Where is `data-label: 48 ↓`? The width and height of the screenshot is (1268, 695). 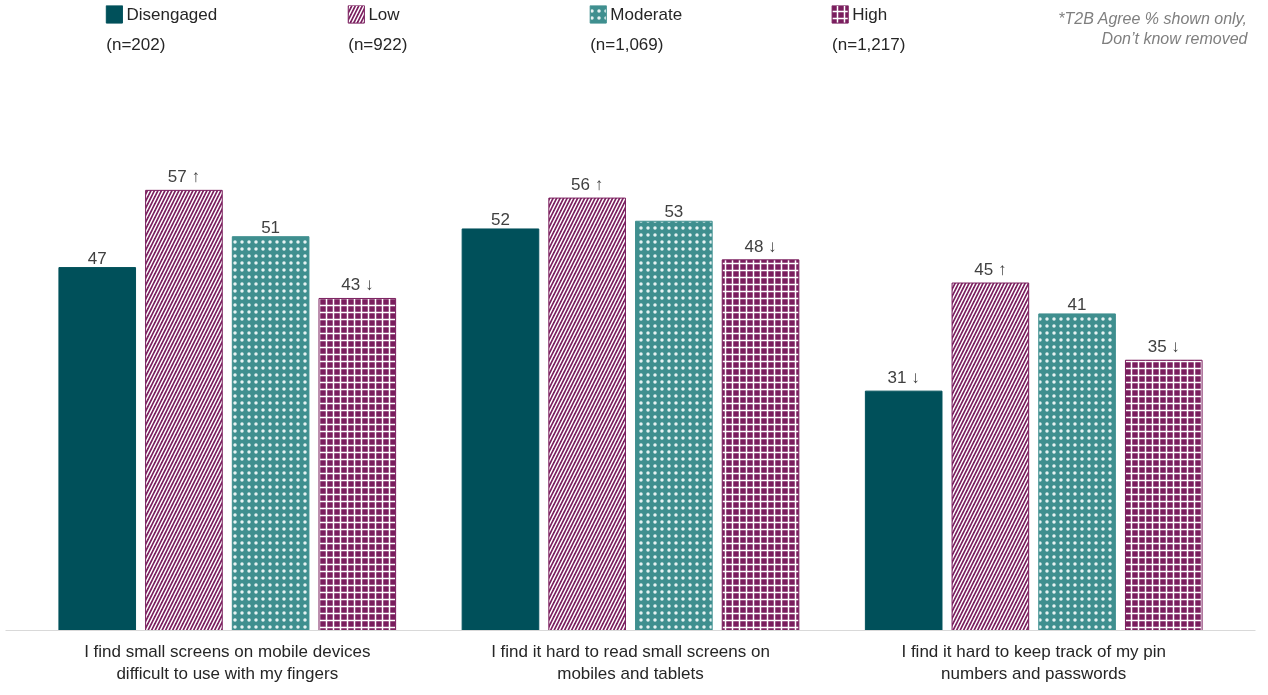
data-label: 48 ↓ is located at coordinates (760, 246).